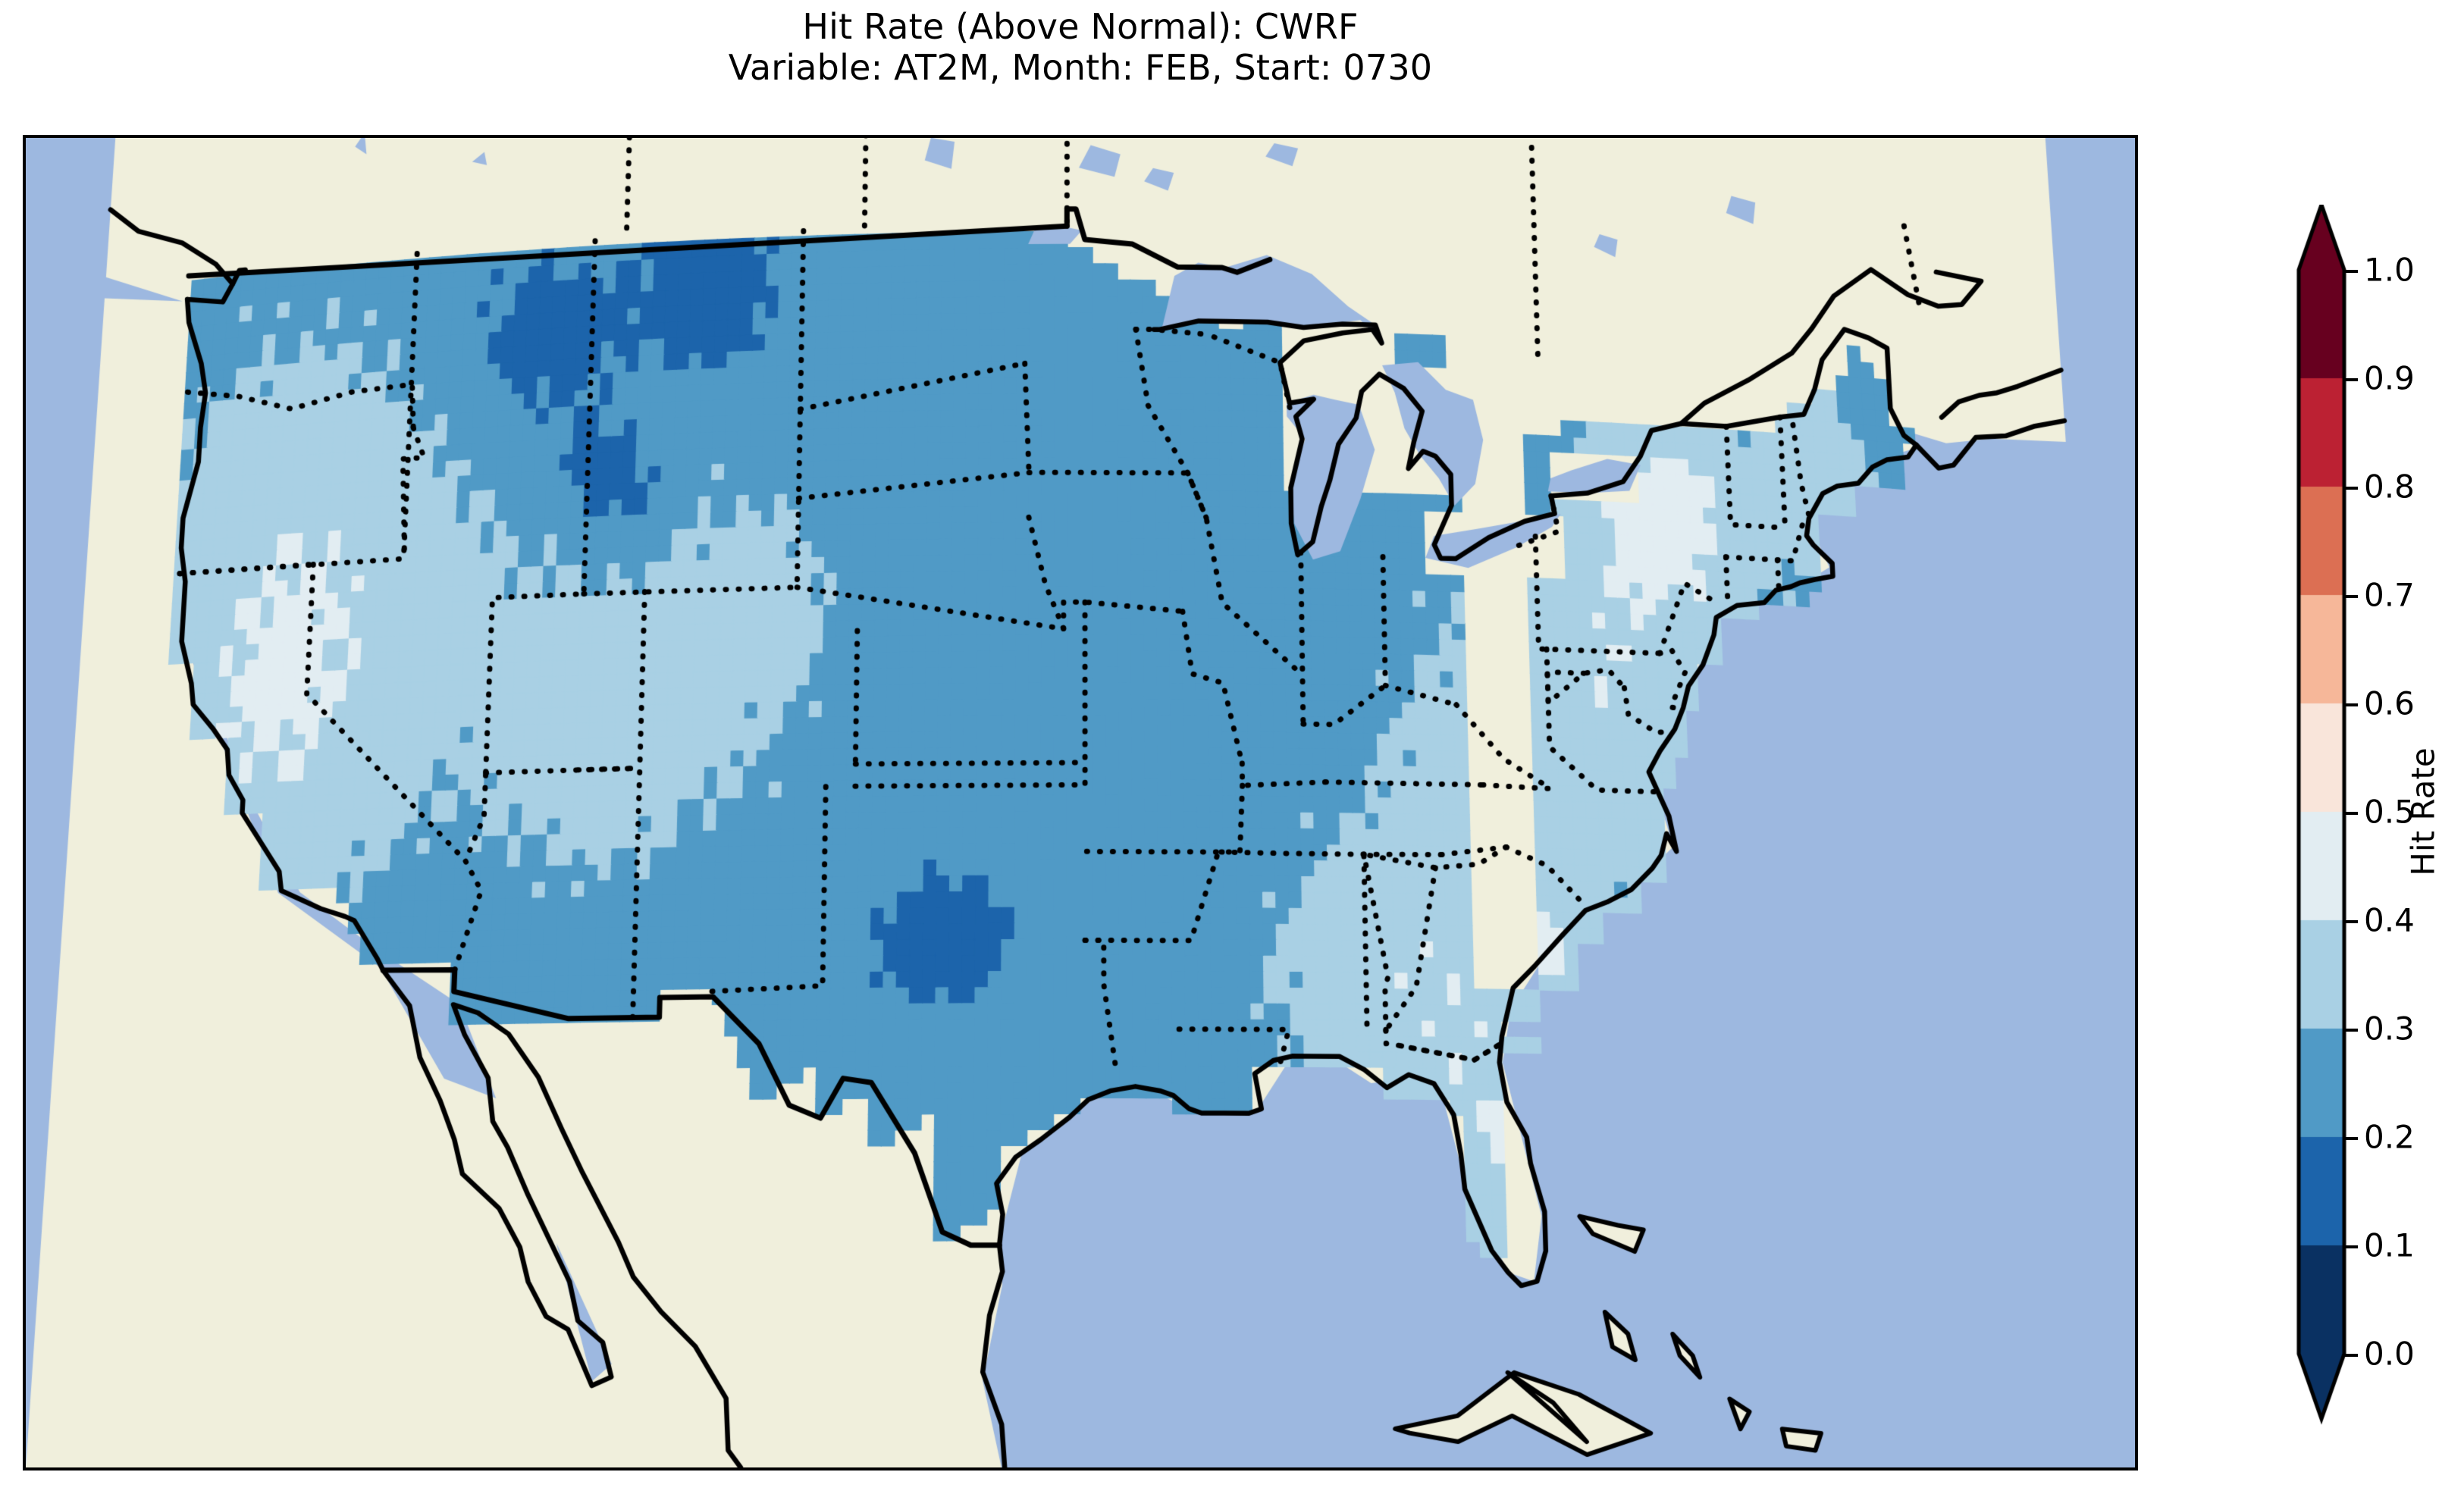 The image size is (2464, 1494). What do you see at coordinates (1081, 68) in the screenshot?
I see `figure-title-line-2: Variable: AT2M, Month: FEB, Start: 0730` at bounding box center [1081, 68].